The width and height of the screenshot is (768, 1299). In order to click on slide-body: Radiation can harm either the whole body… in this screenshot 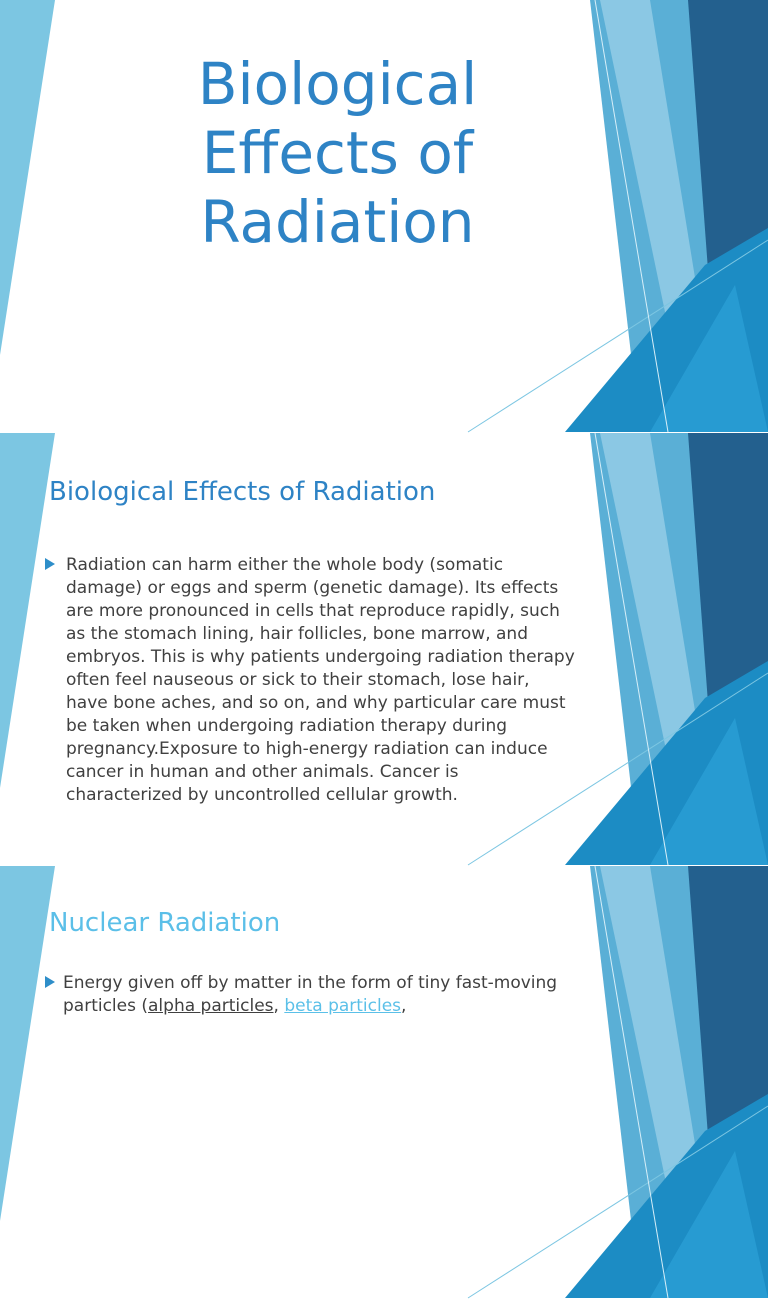, I will do `click(320, 680)`.